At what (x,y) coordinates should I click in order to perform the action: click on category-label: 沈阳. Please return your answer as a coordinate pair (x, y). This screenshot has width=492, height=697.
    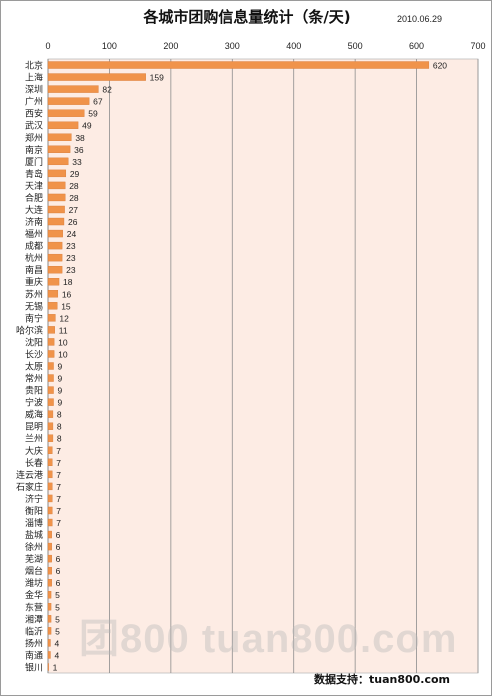
    Looking at the image, I should click on (34, 342).